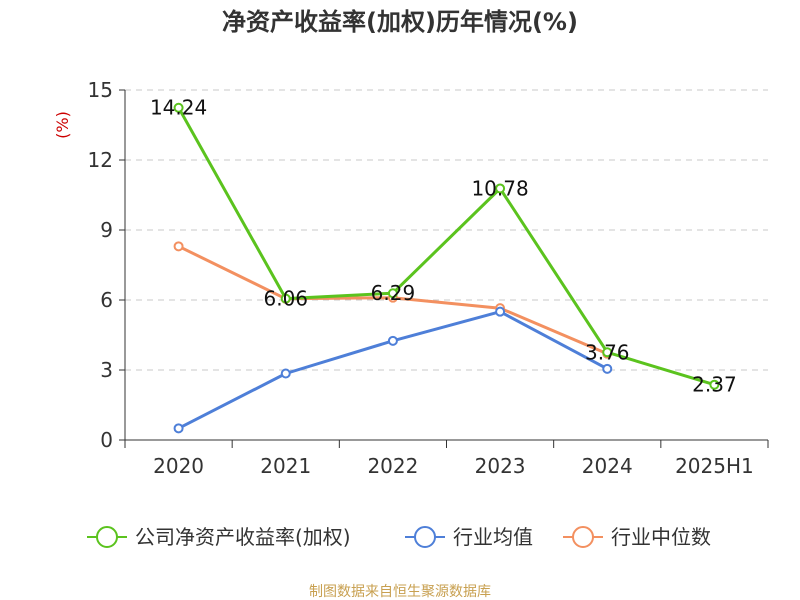 Image resolution: width=800 pixels, height=600 pixels. Describe the element at coordinates (661, 537) in the screenshot. I see `legend-label: 行业中位数` at that location.